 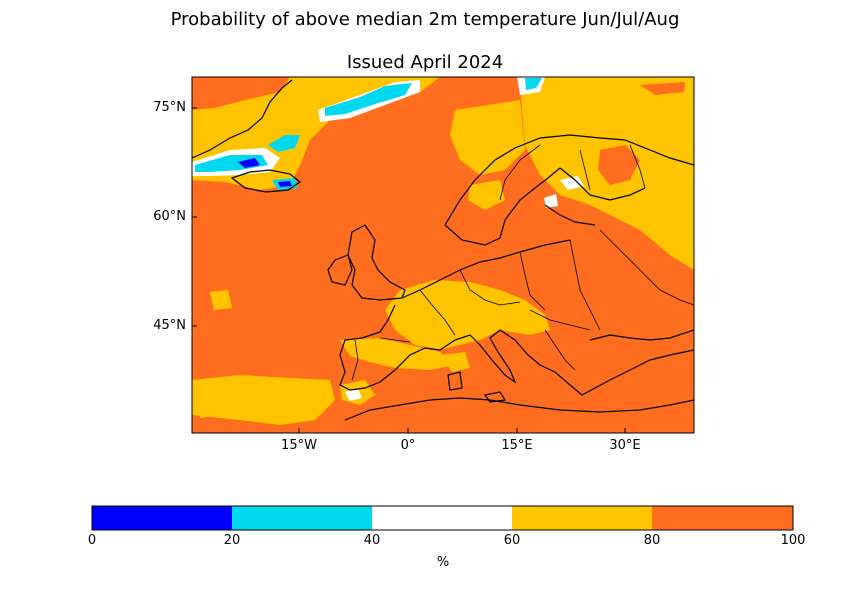 I want to click on region-60-80-southwest-atlantic, so click(x=263, y=400).